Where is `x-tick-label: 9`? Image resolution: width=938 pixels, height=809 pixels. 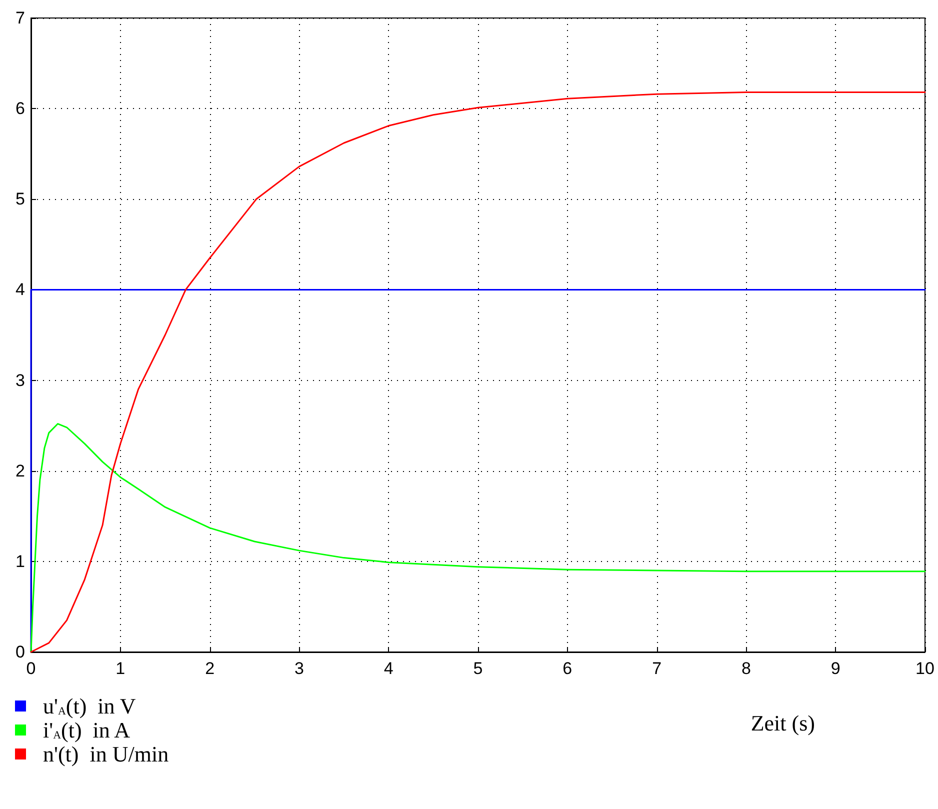
x-tick-label: 9 is located at coordinates (835, 668).